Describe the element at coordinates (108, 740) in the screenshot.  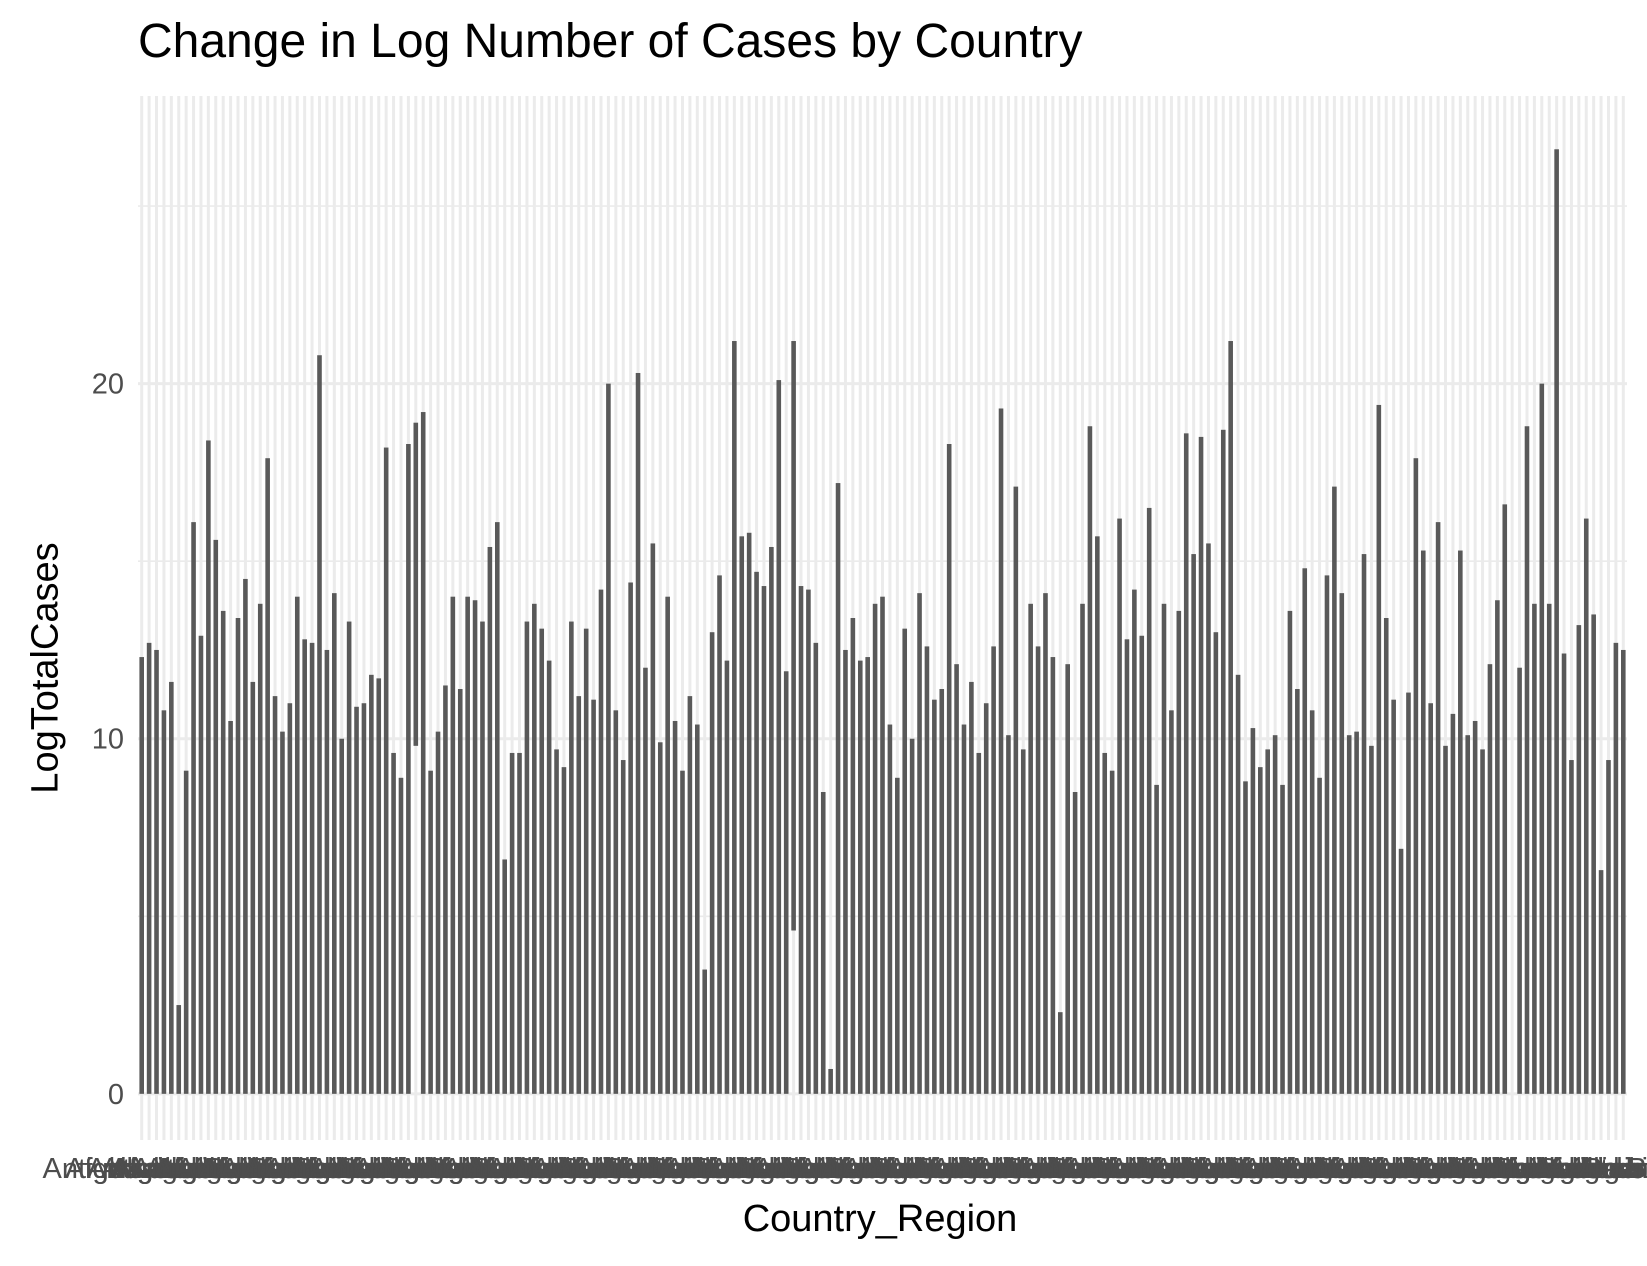
I see `y-axis-ticks: 0 10 20` at that location.